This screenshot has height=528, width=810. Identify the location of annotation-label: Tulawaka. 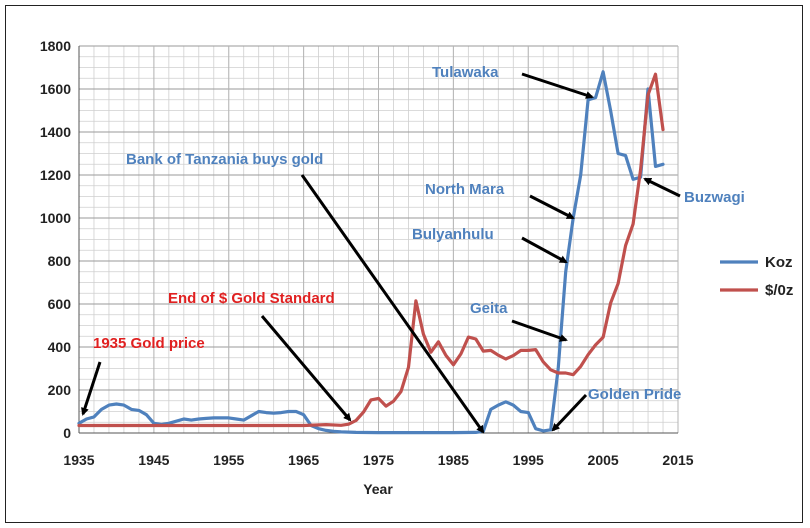
(465, 72).